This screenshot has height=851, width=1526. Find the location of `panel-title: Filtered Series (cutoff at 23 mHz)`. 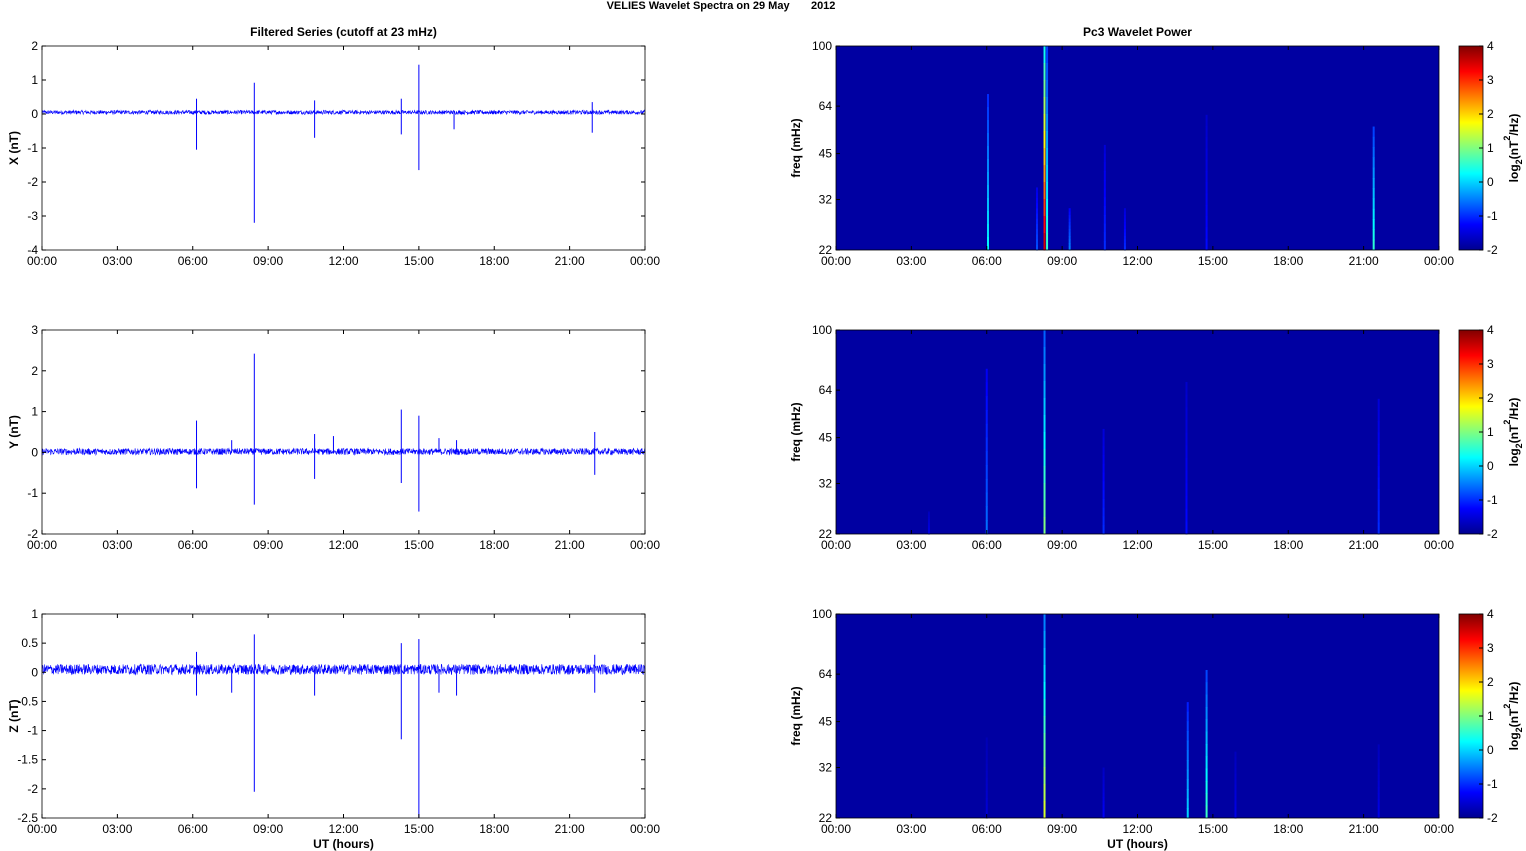

panel-title: Filtered Series (cutoff at 23 mHz) is located at coordinates (343, 32).